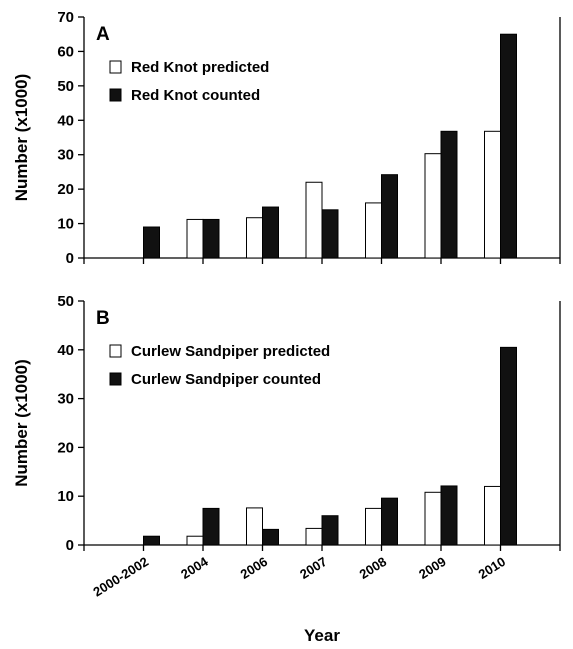 The height and width of the screenshot is (649, 573). Describe the element at coordinates (65, 86) in the screenshot. I see `panel-a-y-tick-label: 50` at that location.